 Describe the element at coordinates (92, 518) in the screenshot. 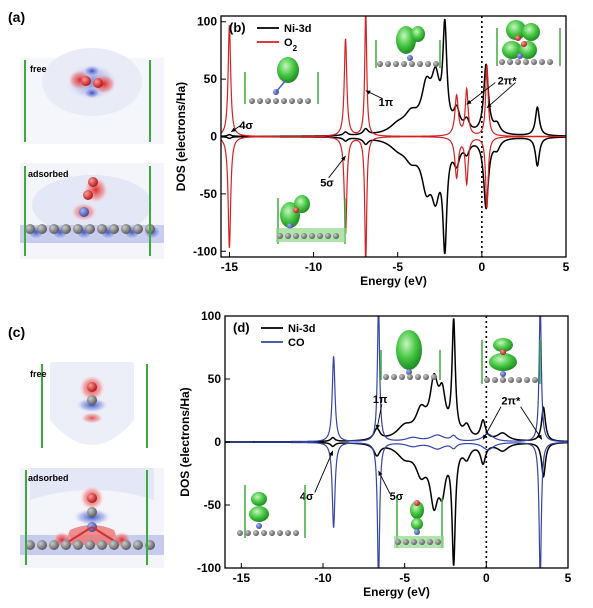

I see `panel-c-adsorbed-map: adsorbed` at that location.